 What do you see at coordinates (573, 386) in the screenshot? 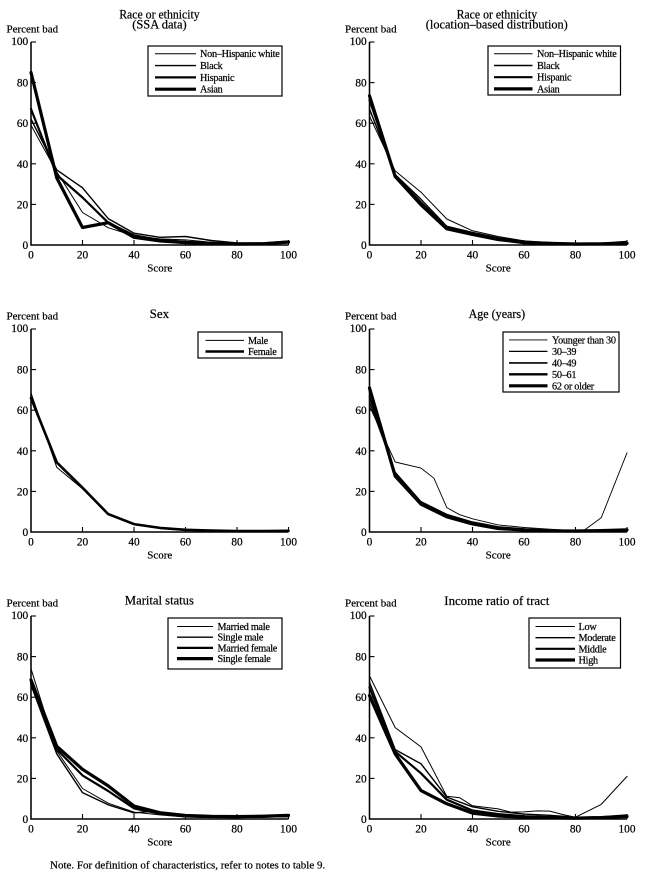
I see `svg-text: 62 or older` at bounding box center [573, 386].